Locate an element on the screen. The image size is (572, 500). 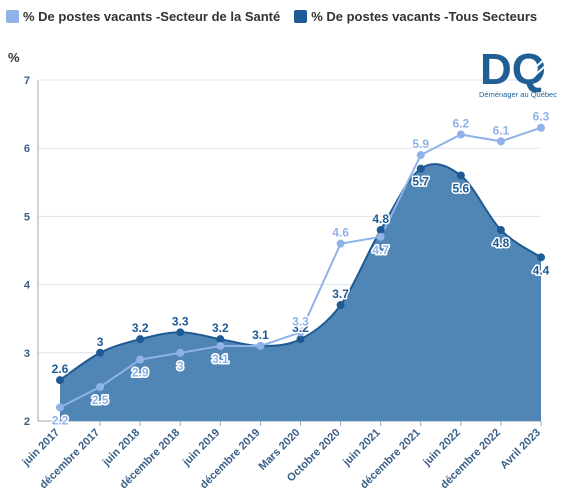
data-label-sante-1: 2.5 is located at coordinates (100, 400).